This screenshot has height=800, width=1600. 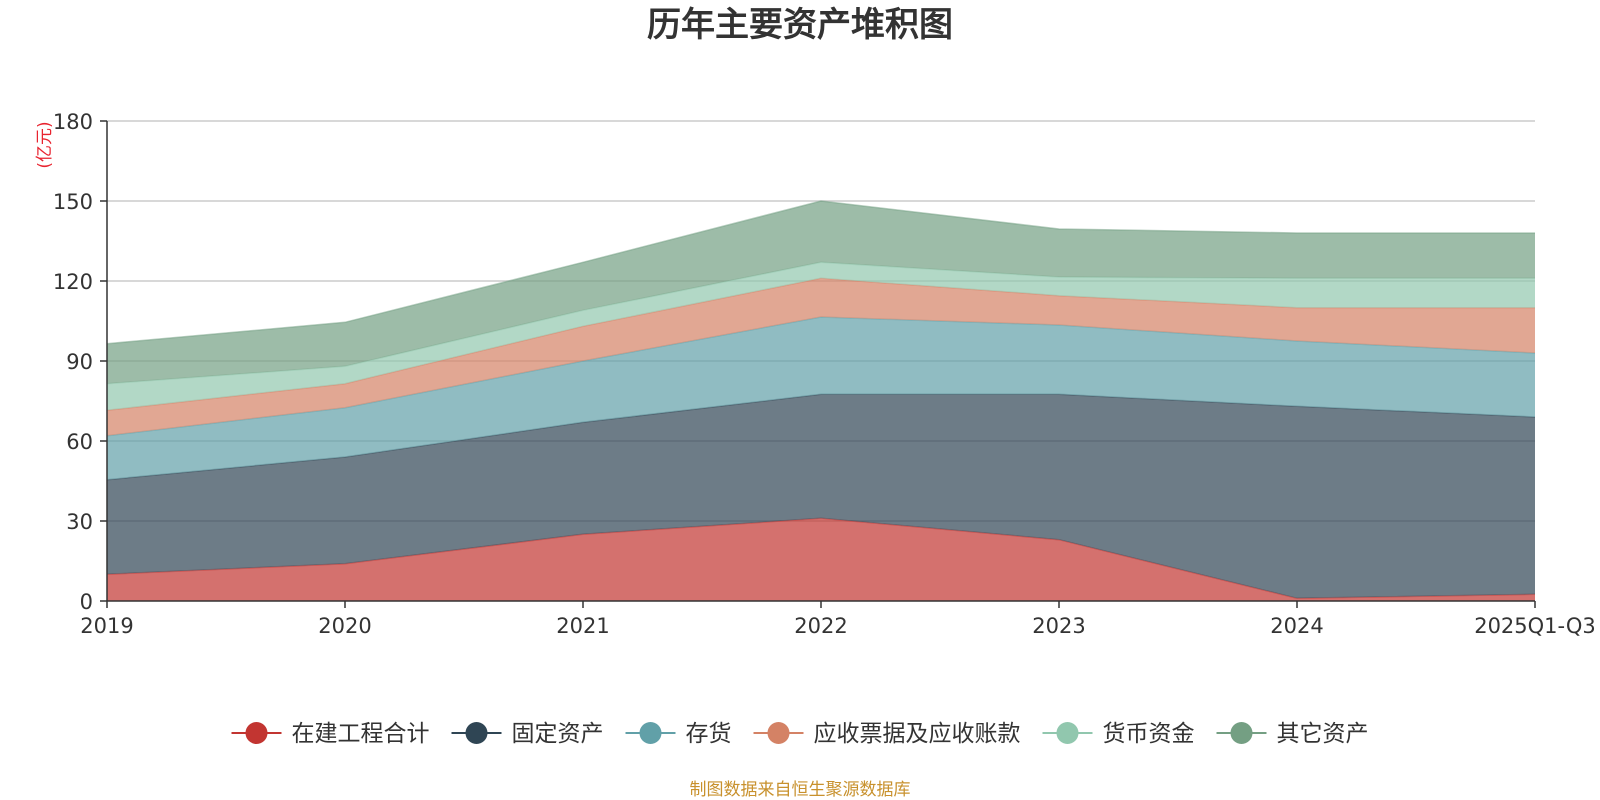 I want to click on legend-label-5: 其它资产, so click(x=1323, y=734).